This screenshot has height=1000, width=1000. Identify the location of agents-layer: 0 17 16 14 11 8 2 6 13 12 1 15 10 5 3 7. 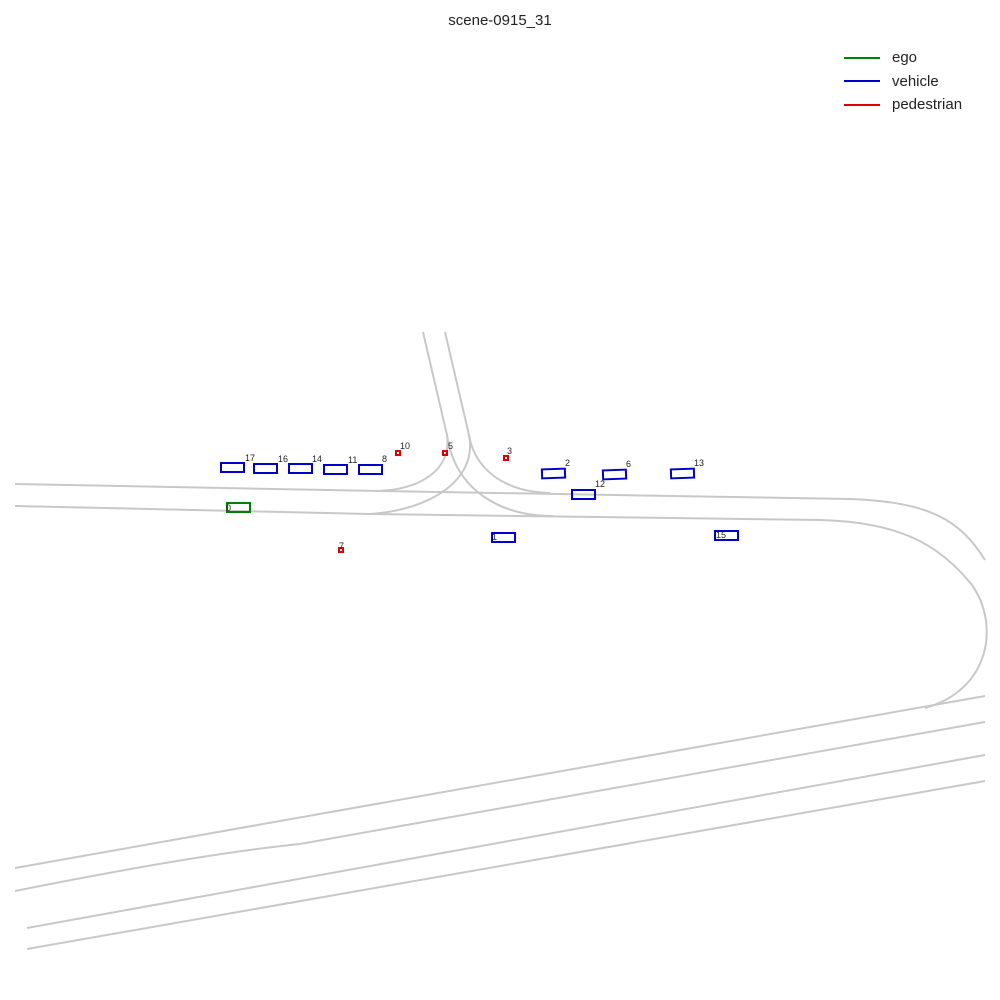
(479, 497).